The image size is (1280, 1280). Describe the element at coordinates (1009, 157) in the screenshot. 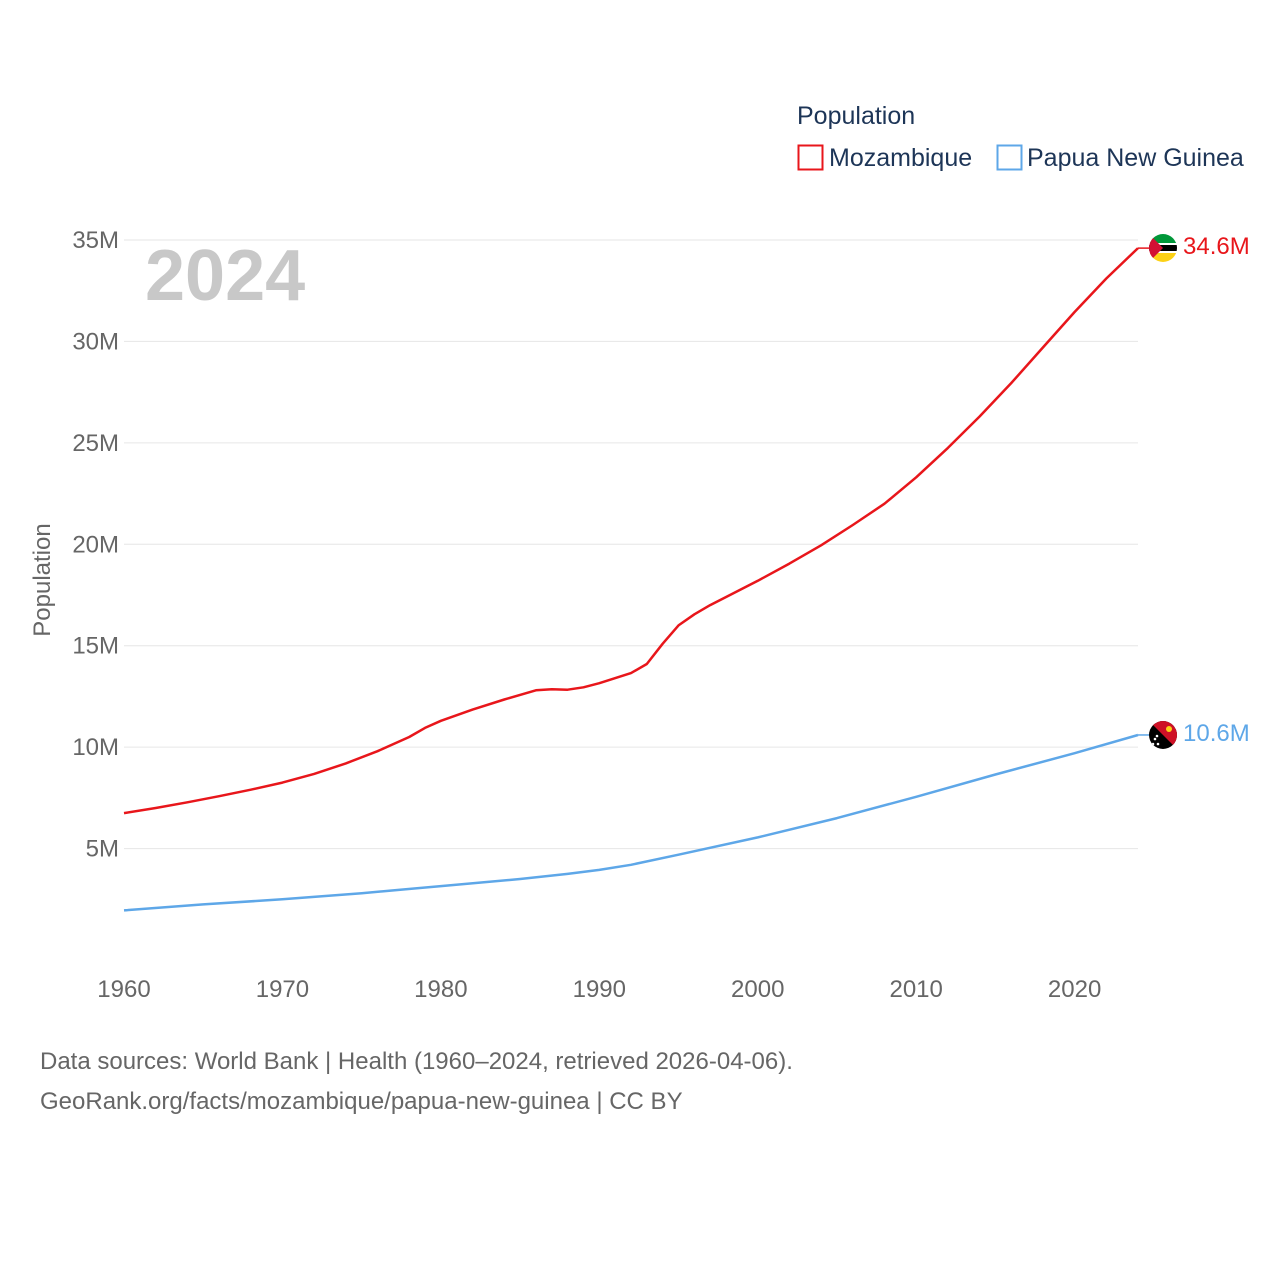

I see `legend-swatch-papua-new-guinea` at that location.